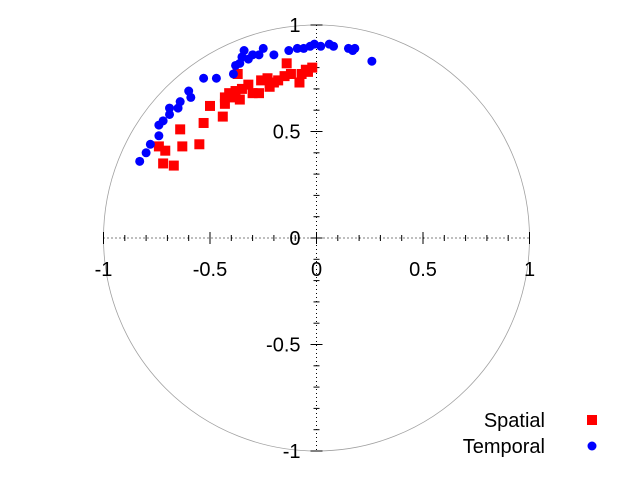  Describe the element at coordinates (514, 421) in the screenshot. I see `legend-label: Spatial` at that location.